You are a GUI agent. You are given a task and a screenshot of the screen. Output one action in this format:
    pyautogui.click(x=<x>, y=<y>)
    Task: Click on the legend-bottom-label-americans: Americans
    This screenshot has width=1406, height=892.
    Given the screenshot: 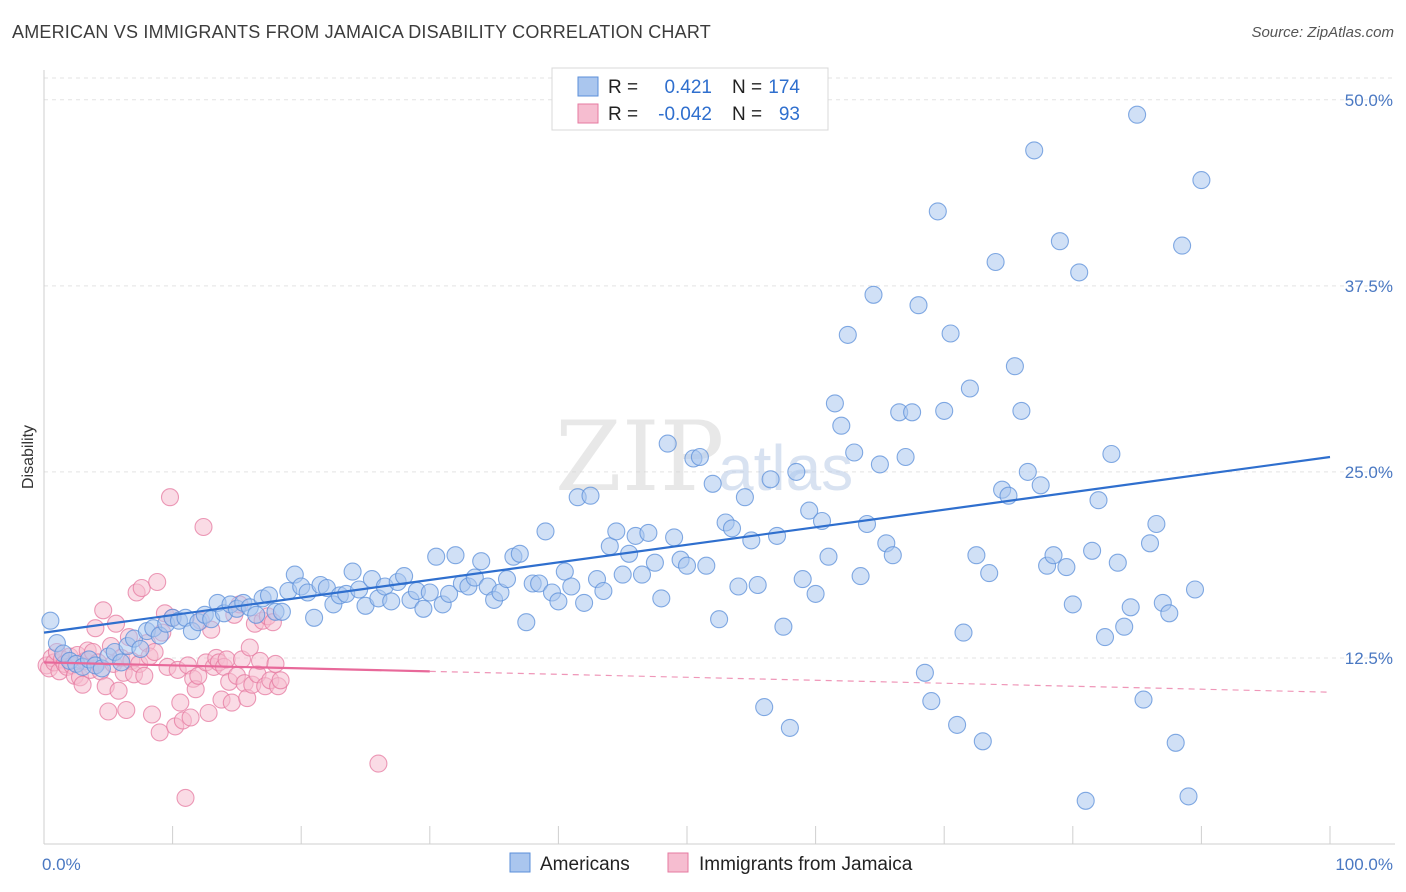 What is the action you would take?
    pyautogui.click(x=585, y=864)
    